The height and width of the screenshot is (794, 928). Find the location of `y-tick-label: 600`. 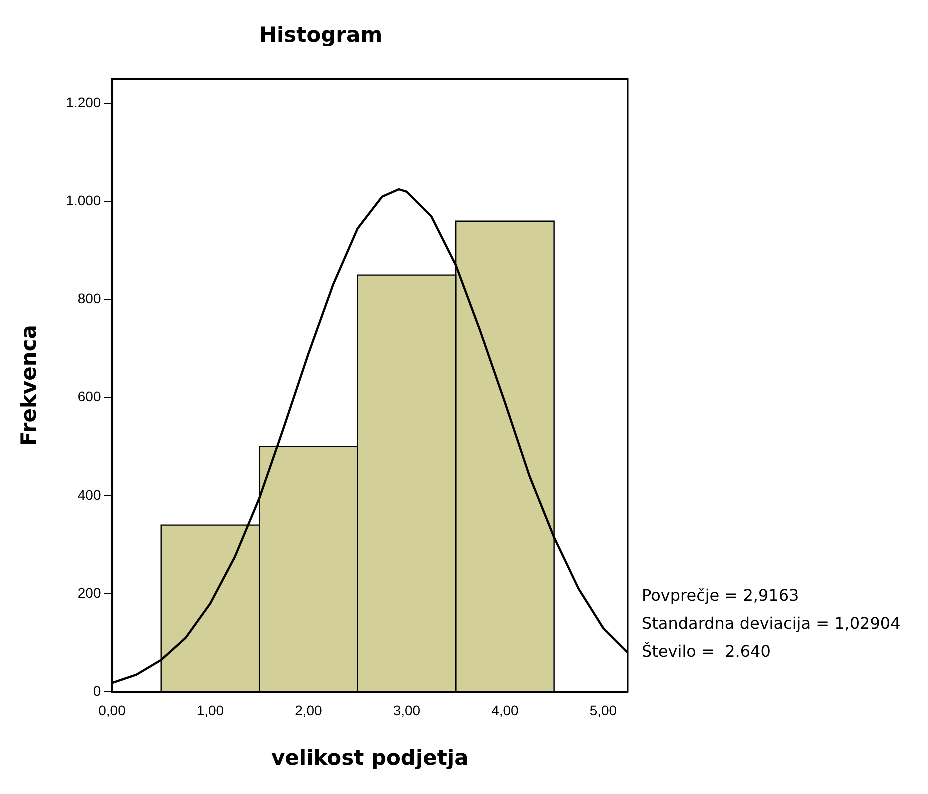

y-tick-label: 600 is located at coordinates (90, 396).